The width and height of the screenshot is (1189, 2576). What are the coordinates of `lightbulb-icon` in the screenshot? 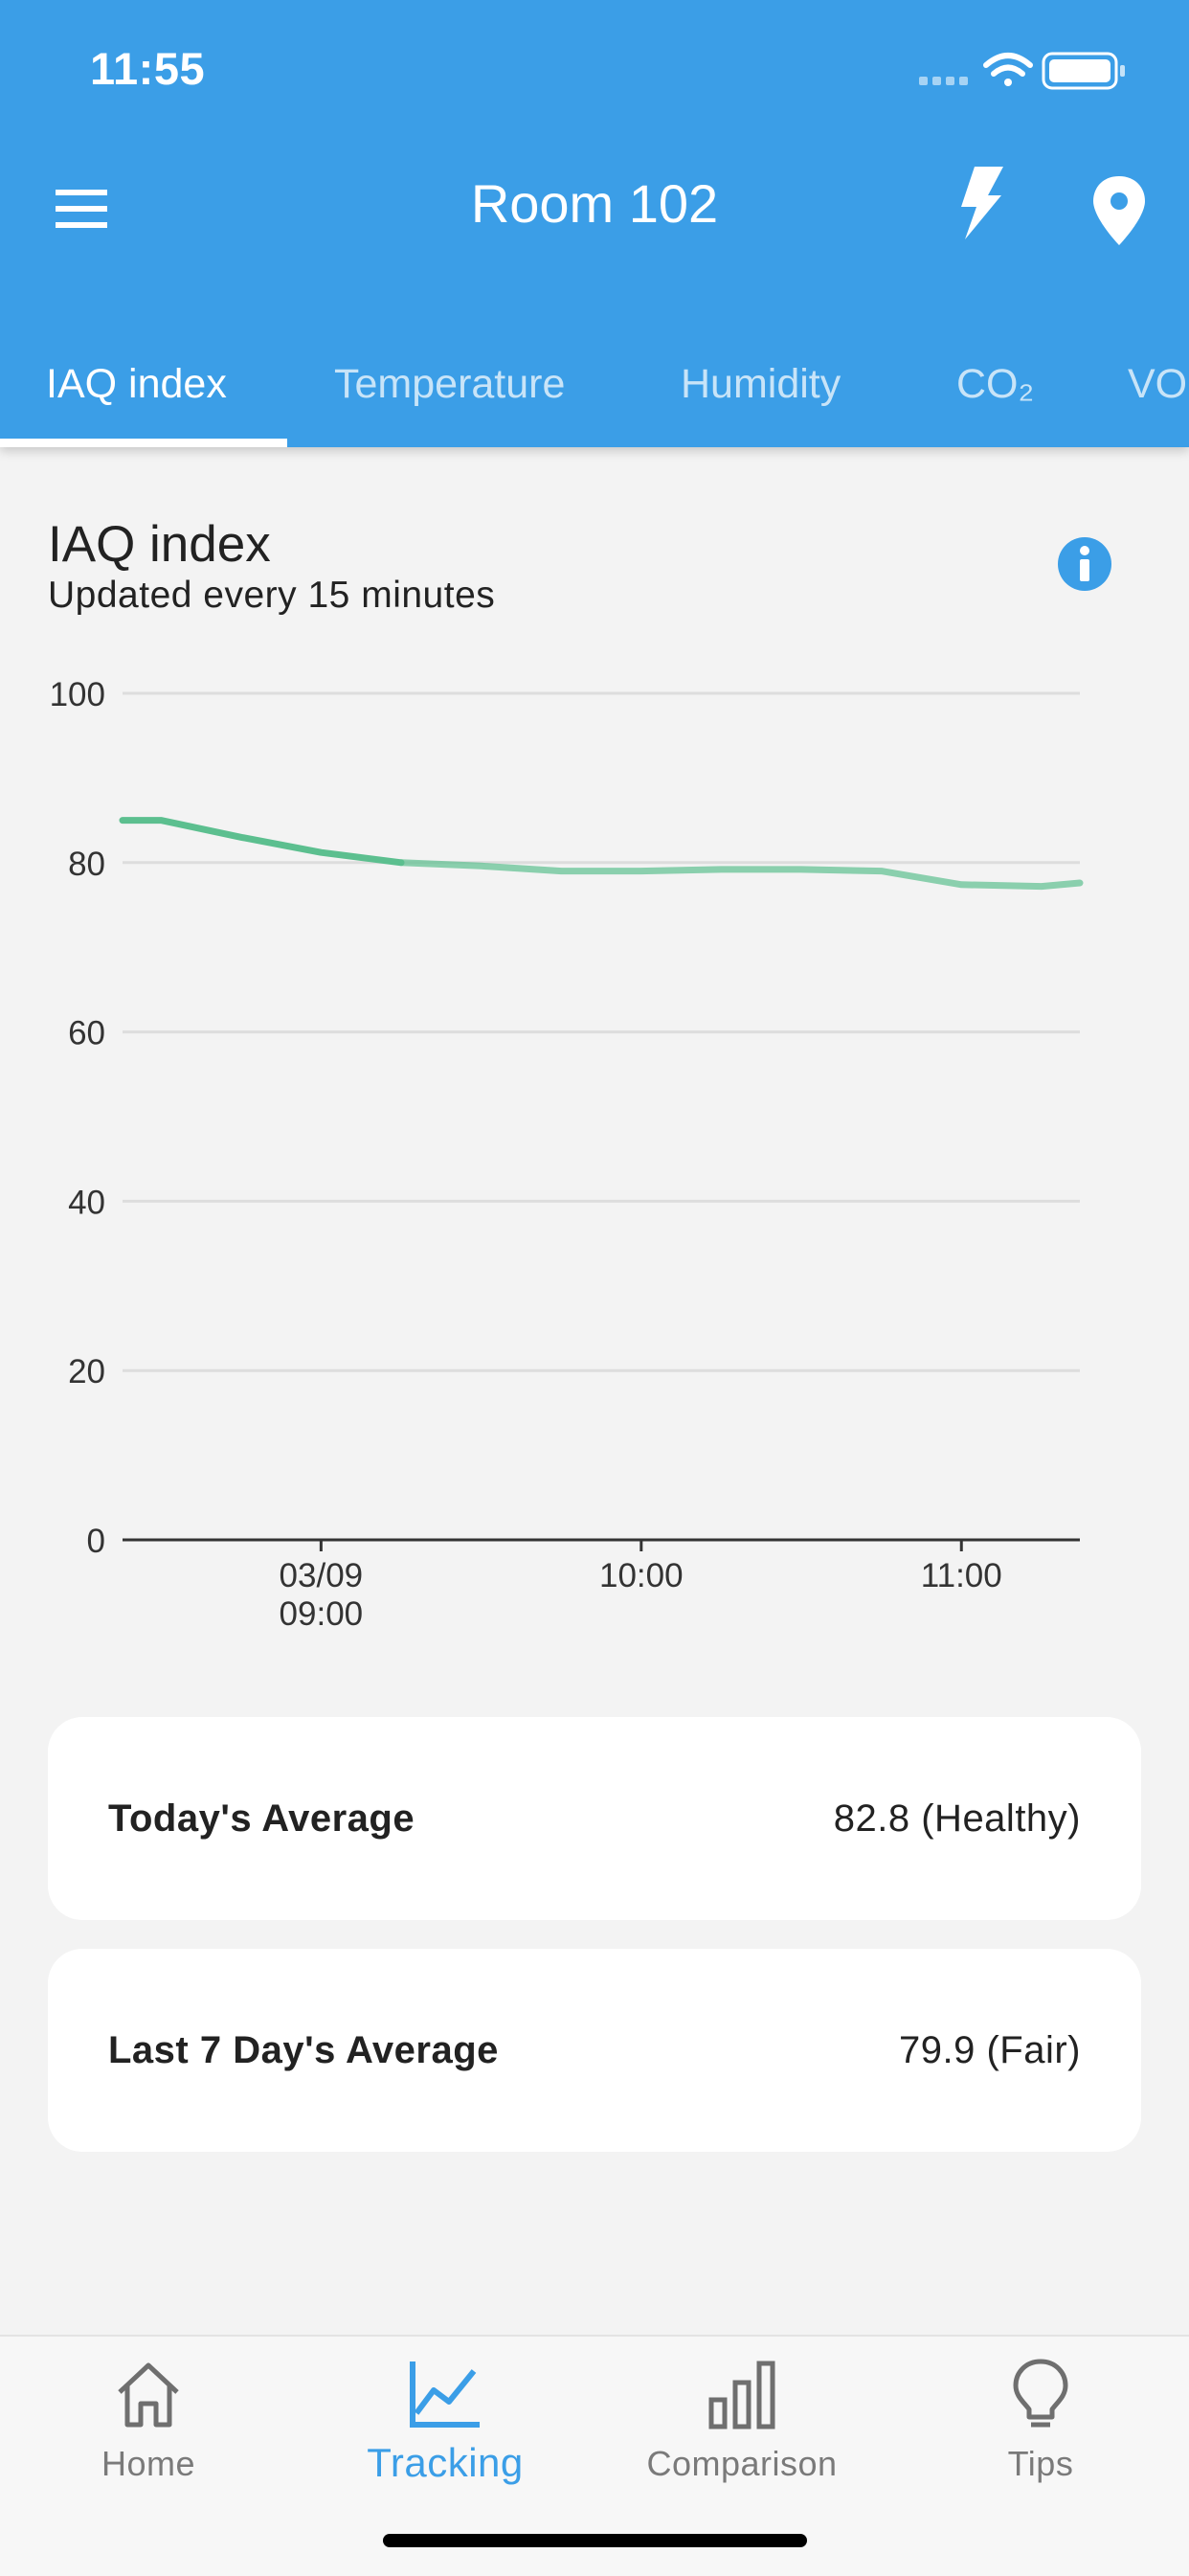 It's located at (1040, 2393).